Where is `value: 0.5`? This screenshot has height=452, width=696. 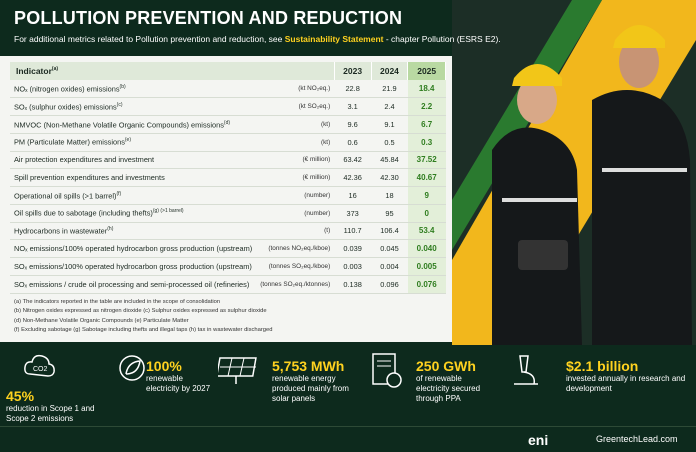 value: 0.5 is located at coordinates (389, 142).